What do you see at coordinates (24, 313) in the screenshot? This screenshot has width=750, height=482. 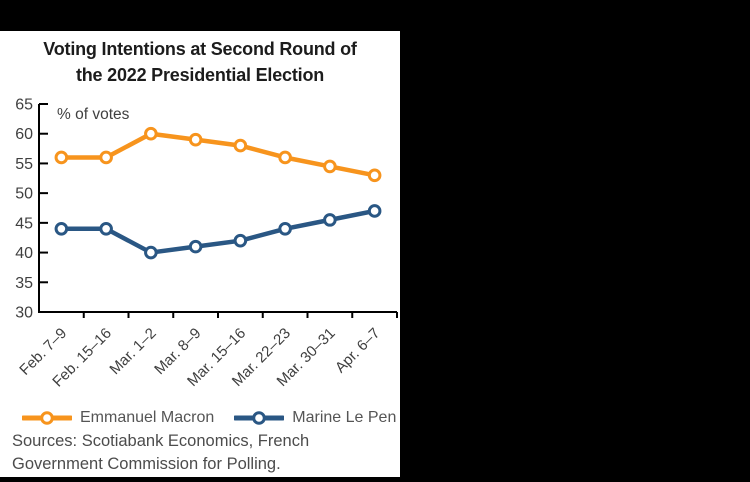 I see `y-axis-label: 30` at bounding box center [24, 313].